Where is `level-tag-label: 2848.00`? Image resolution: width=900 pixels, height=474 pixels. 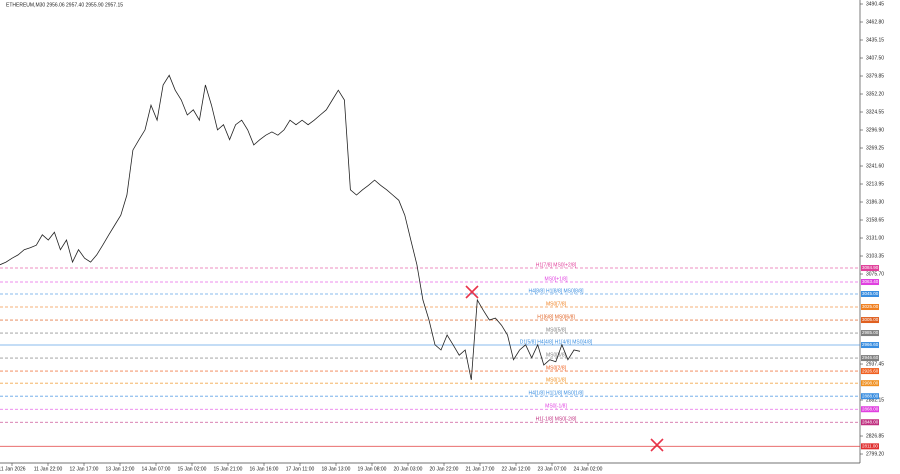
level-tag-label: 2848.00 is located at coordinates (870, 421).